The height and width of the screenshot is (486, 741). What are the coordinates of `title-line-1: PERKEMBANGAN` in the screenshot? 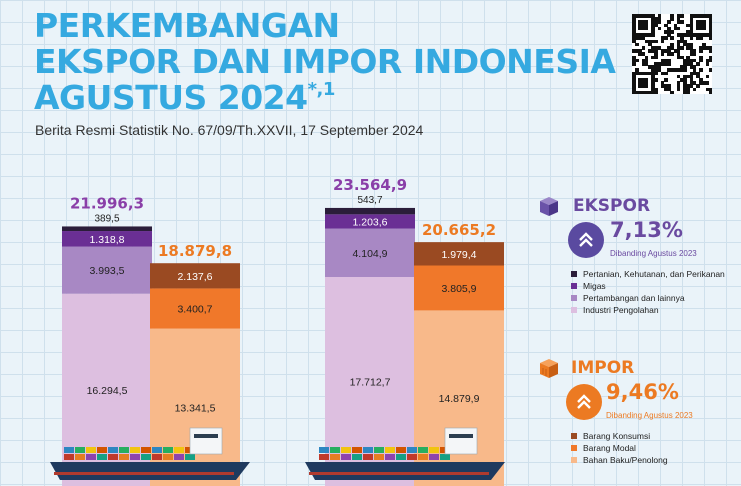 It's located at (187, 25).